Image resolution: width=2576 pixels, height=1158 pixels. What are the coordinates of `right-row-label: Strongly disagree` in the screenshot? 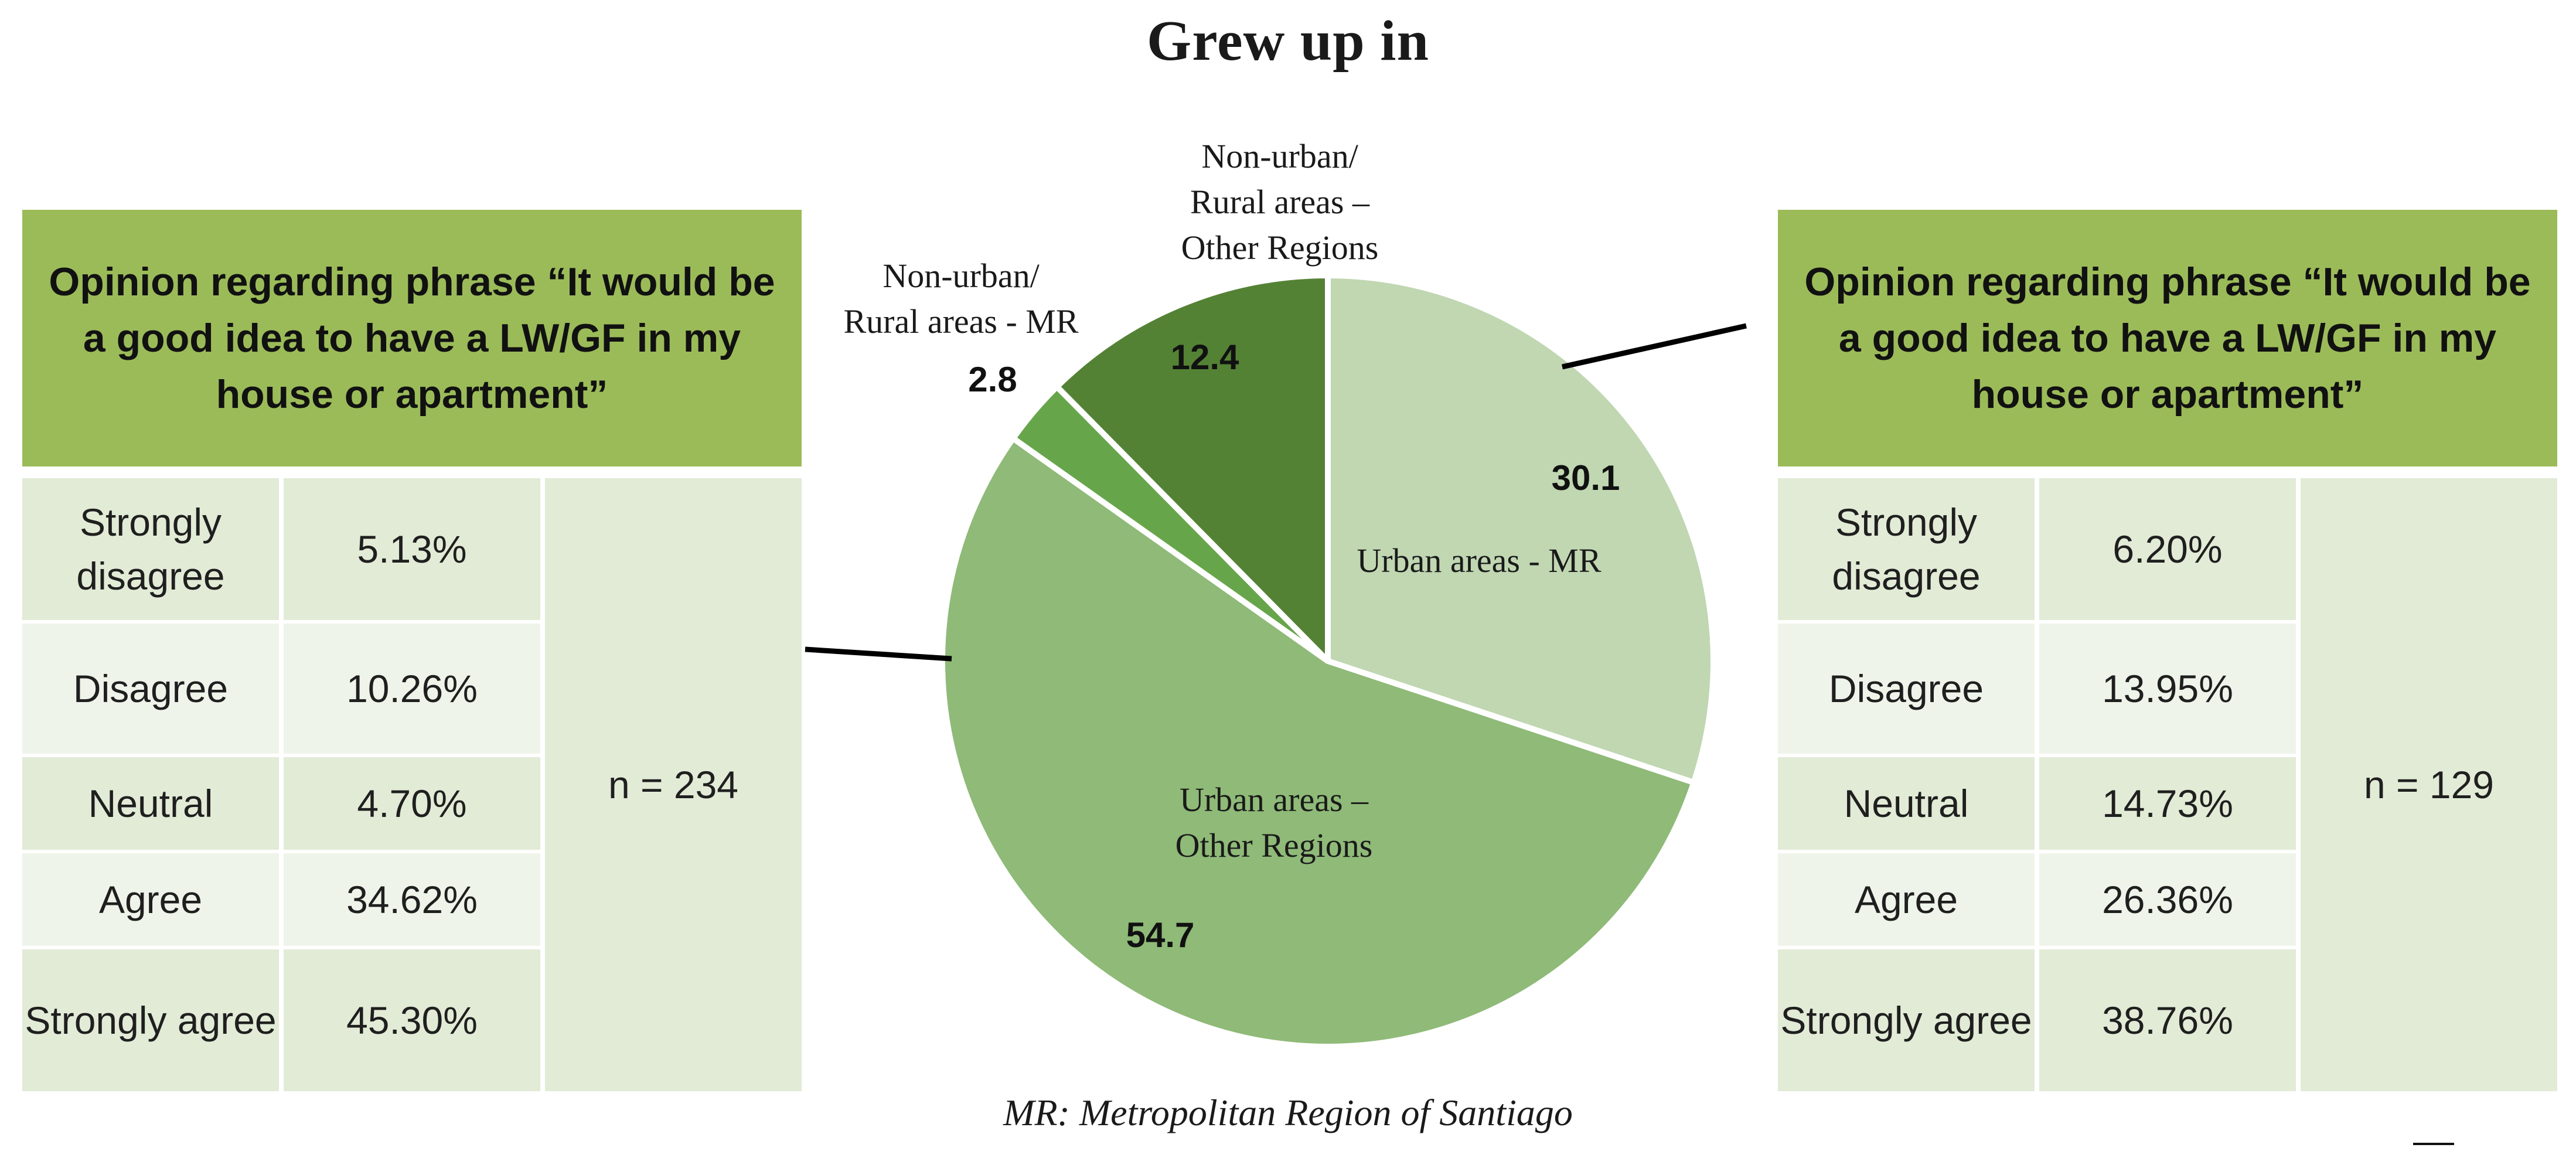 It's located at (1906, 549).